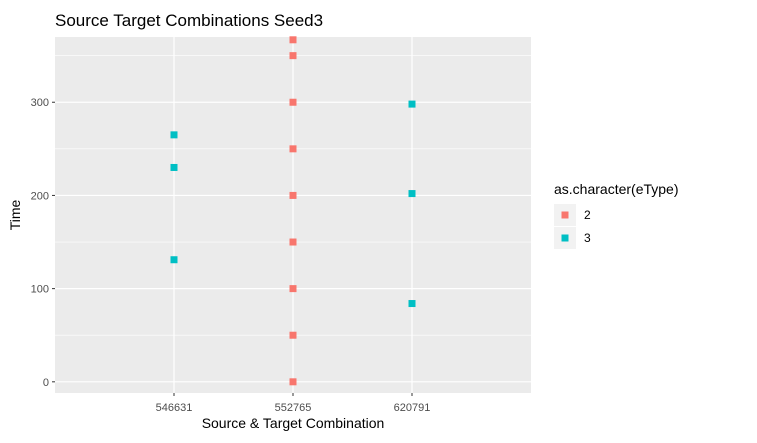 This screenshot has height=443, width=757. What do you see at coordinates (43, 243) in the screenshot?
I see `y-axis-ticks: 0 100 200 300` at bounding box center [43, 243].